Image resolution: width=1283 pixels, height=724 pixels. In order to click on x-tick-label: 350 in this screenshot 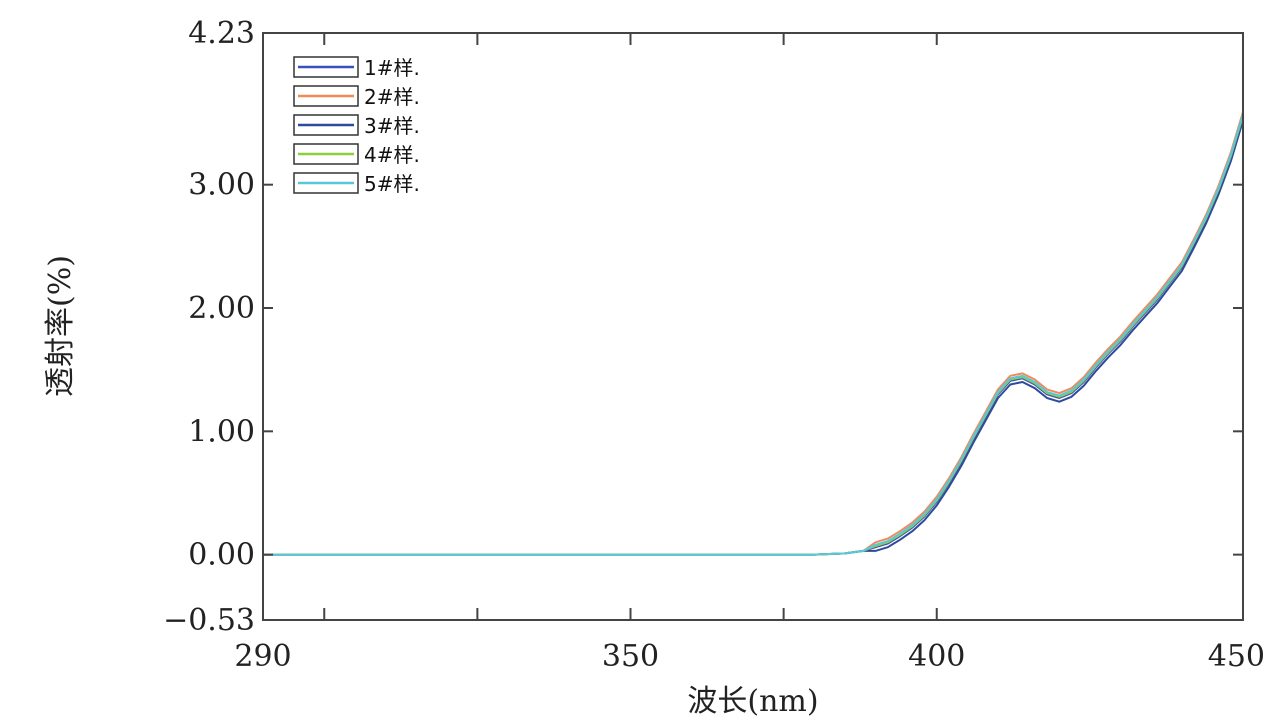, I will do `click(630, 656)`.